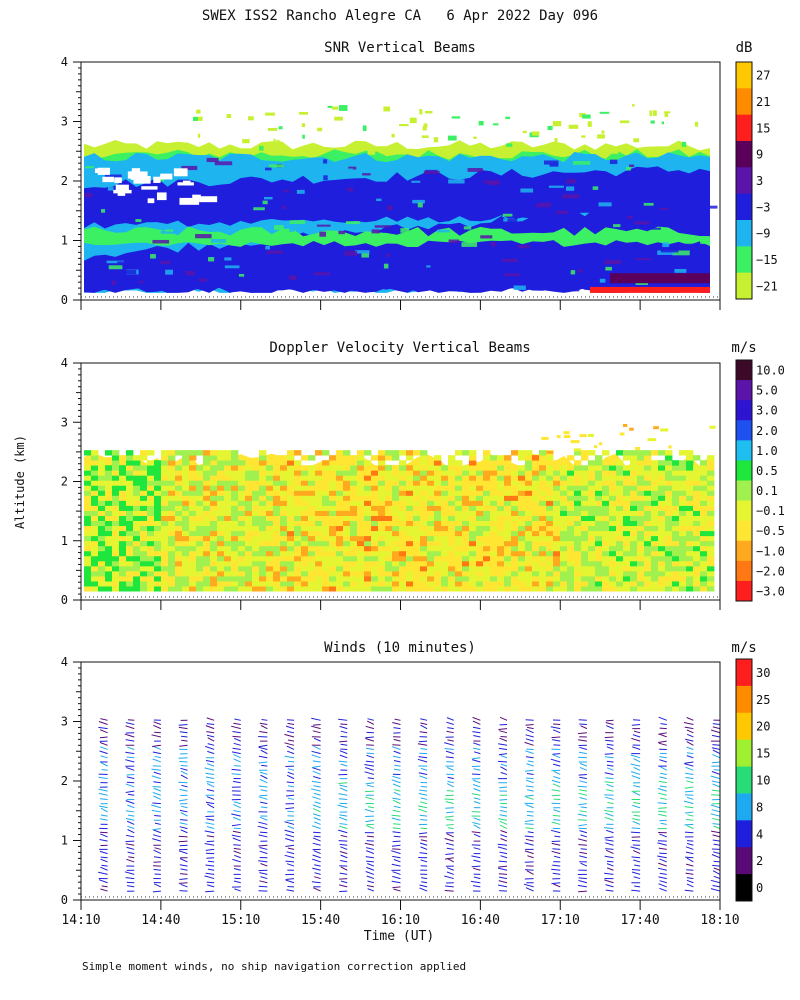 The image size is (800, 1000). I want to click on snr-surface-high, so click(650, 289).